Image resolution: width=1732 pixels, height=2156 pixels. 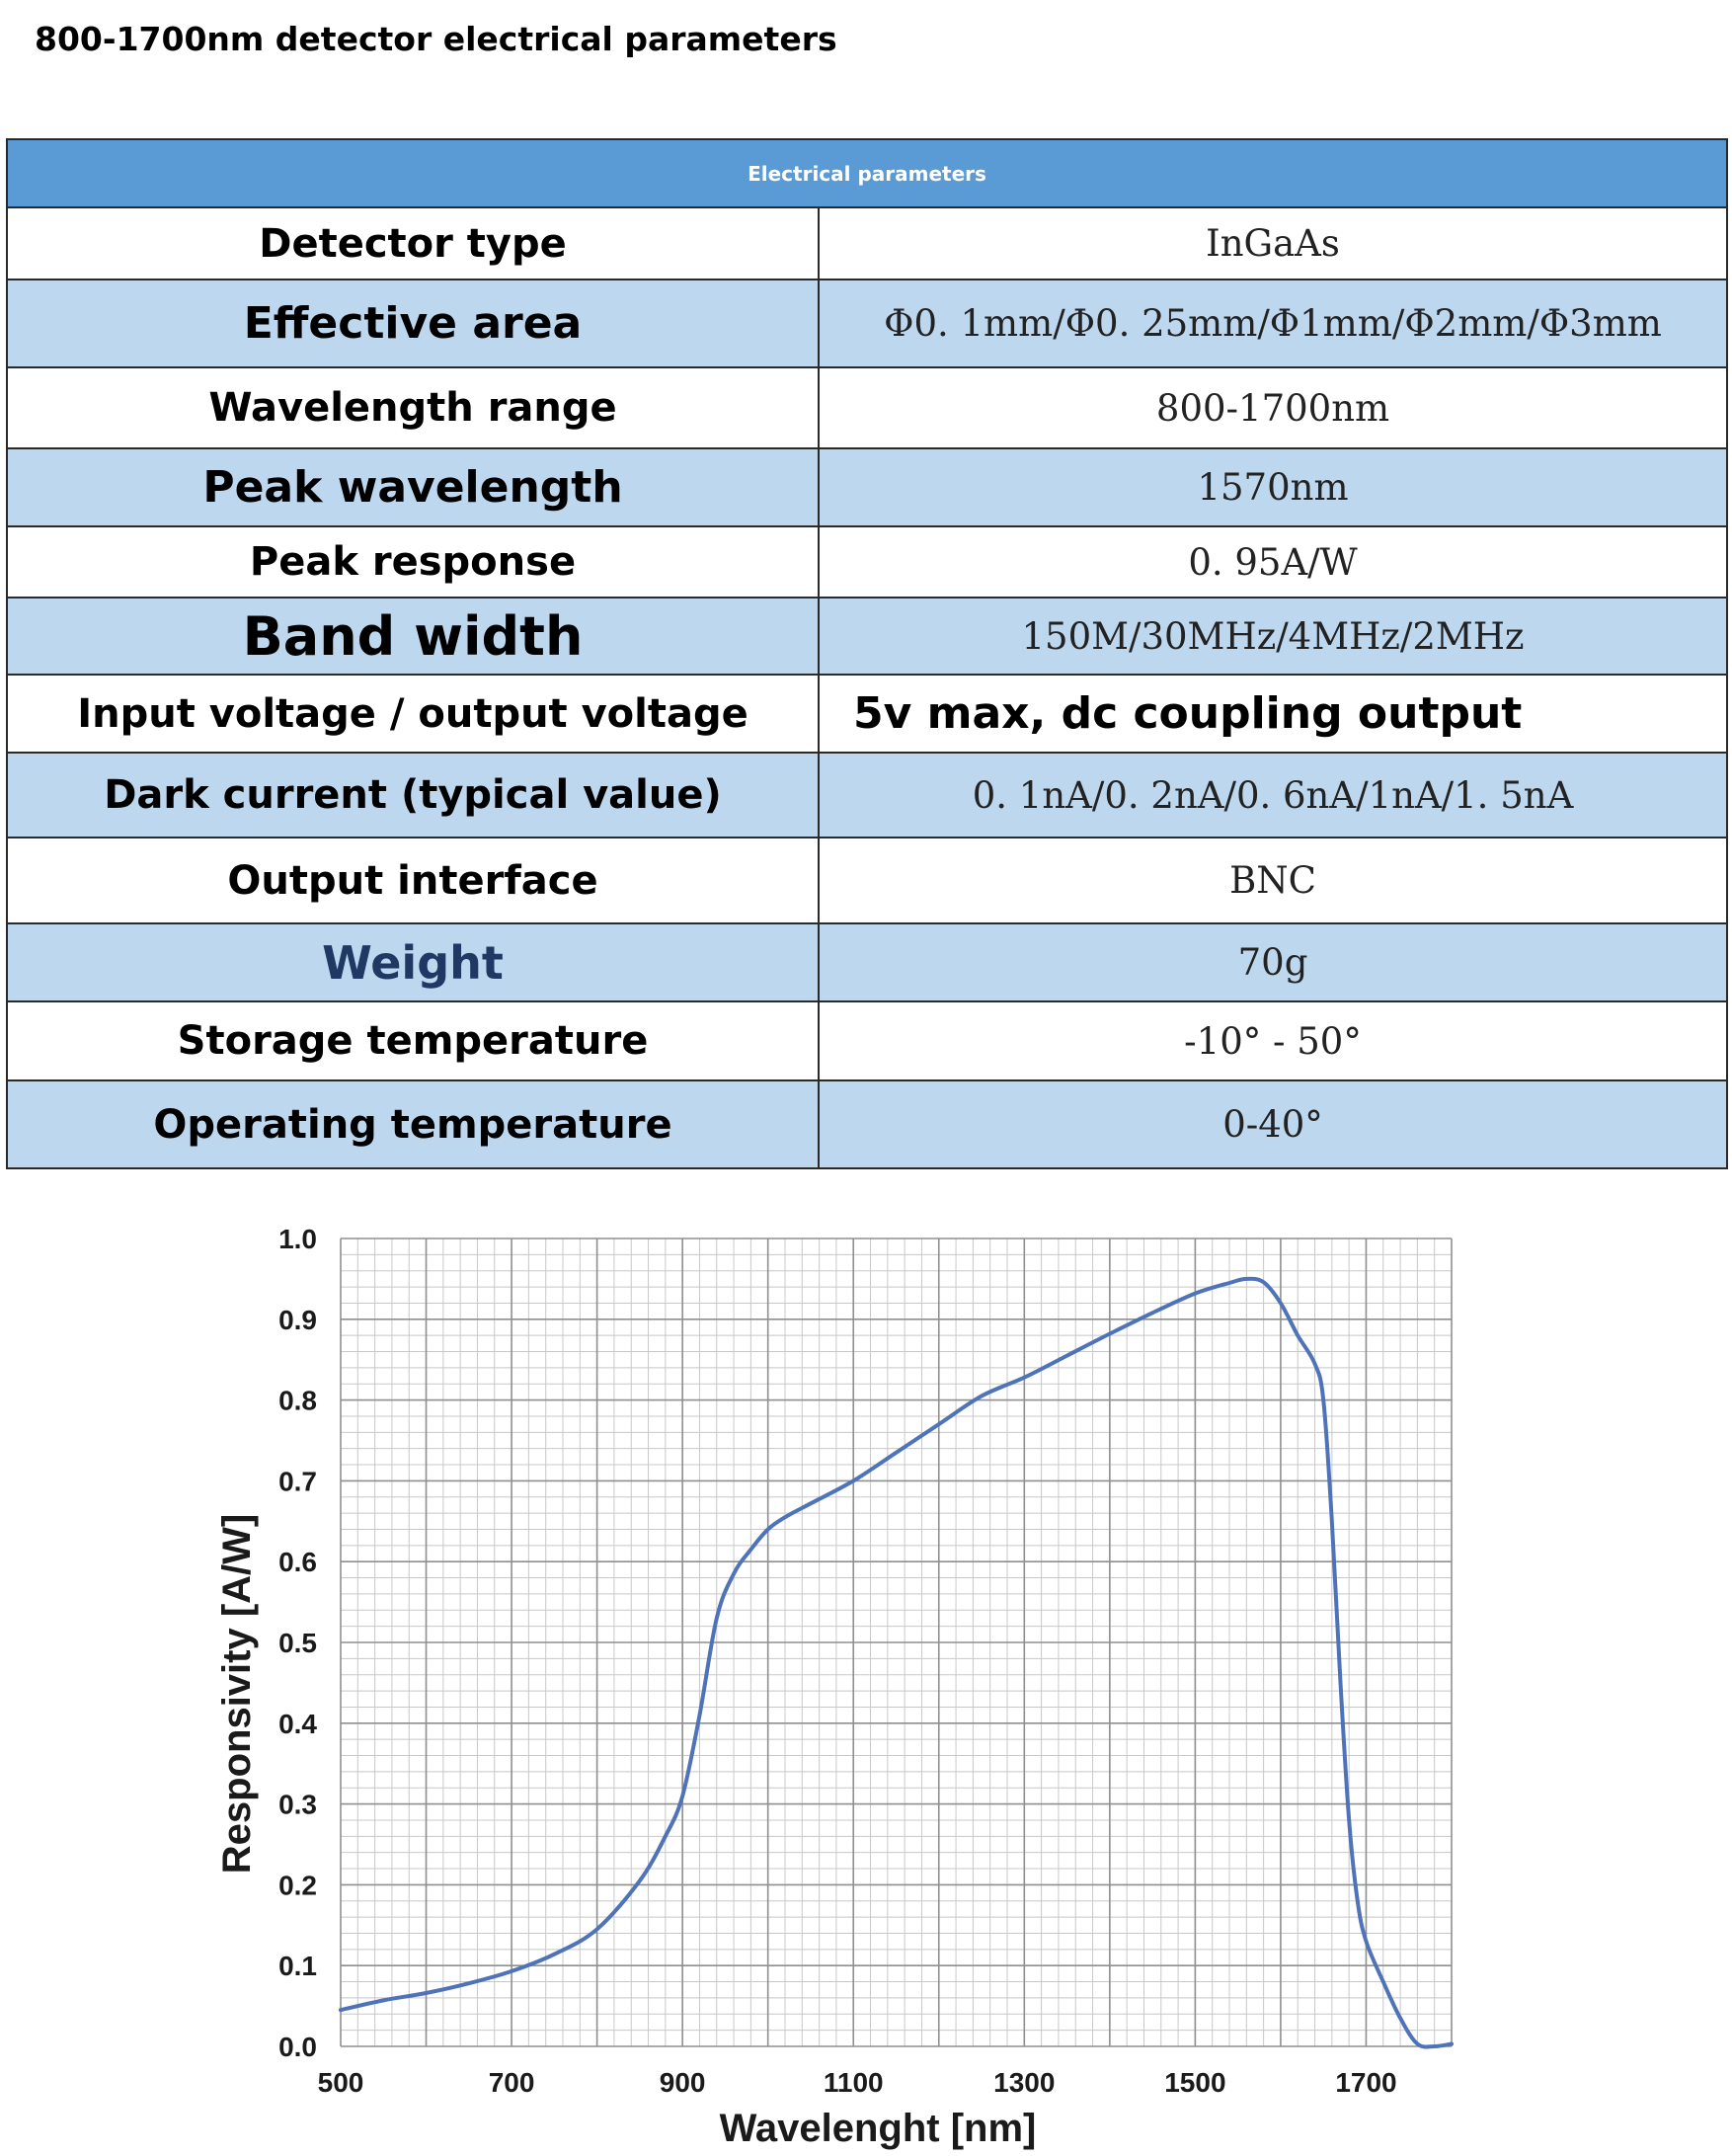 I want to click on y-tick-label: 0.6, so click(x=298, y=1562).